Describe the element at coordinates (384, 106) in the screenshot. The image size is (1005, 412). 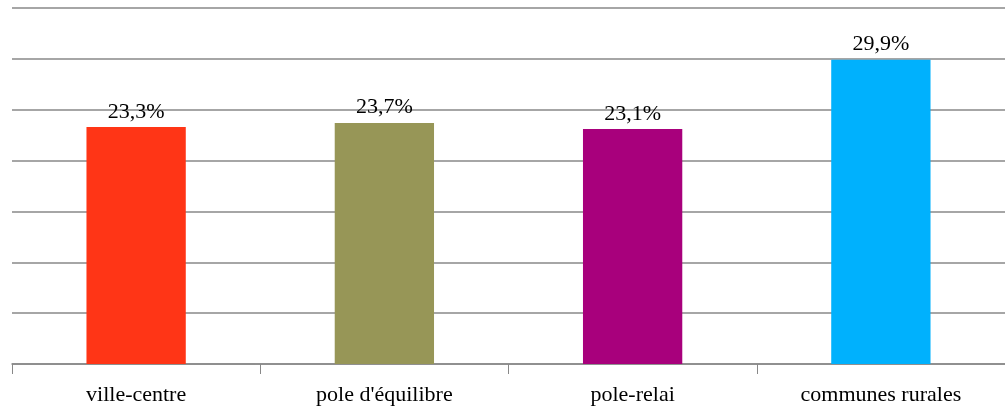
I see `data-label: 23,7%` at that location.